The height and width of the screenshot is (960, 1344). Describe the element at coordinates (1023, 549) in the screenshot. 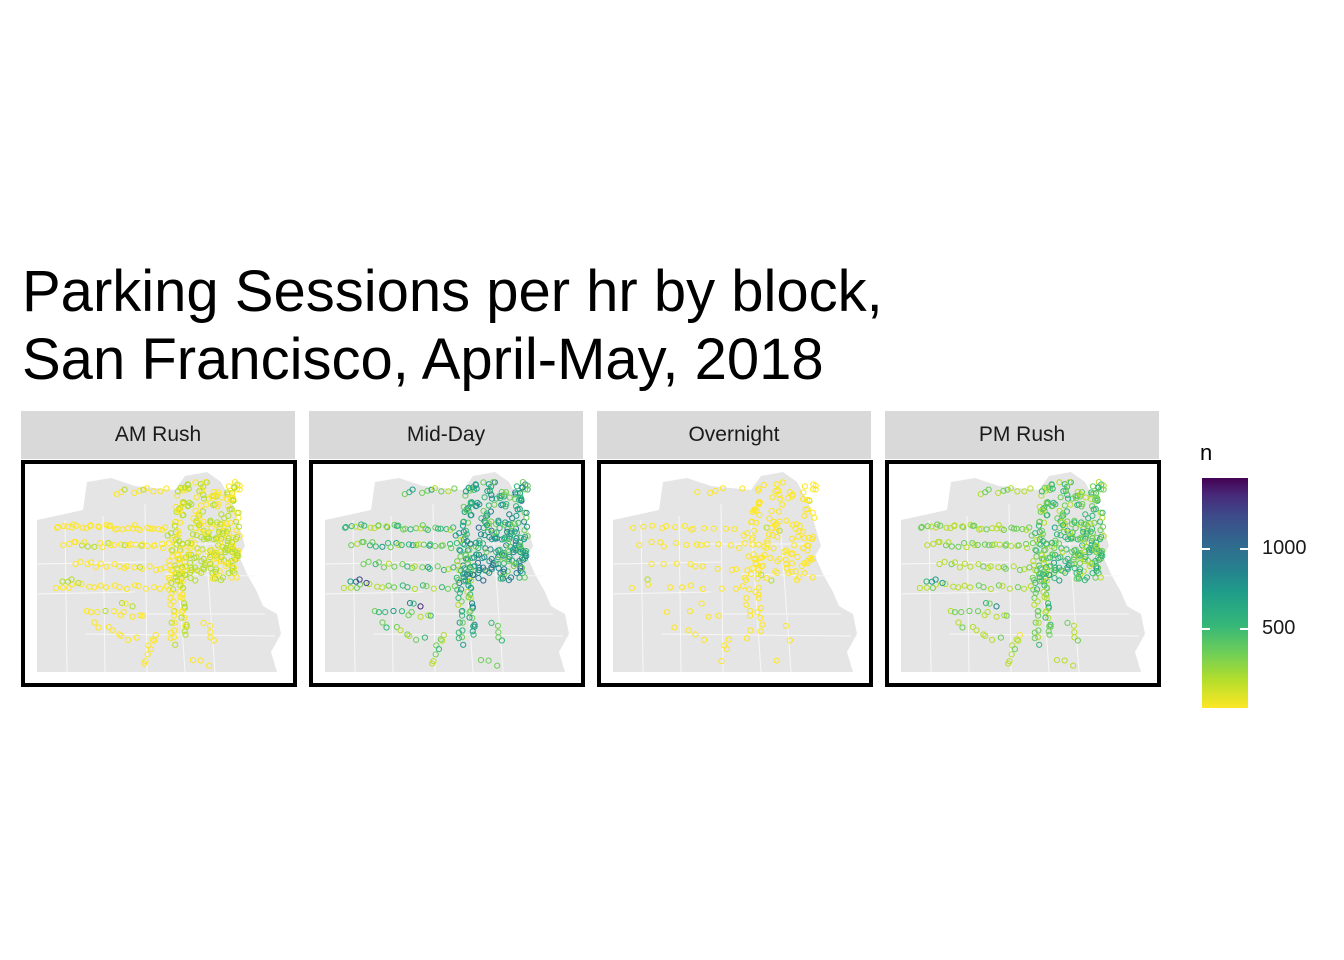

I see `panel-pm-rush: PM Rush` at that location.